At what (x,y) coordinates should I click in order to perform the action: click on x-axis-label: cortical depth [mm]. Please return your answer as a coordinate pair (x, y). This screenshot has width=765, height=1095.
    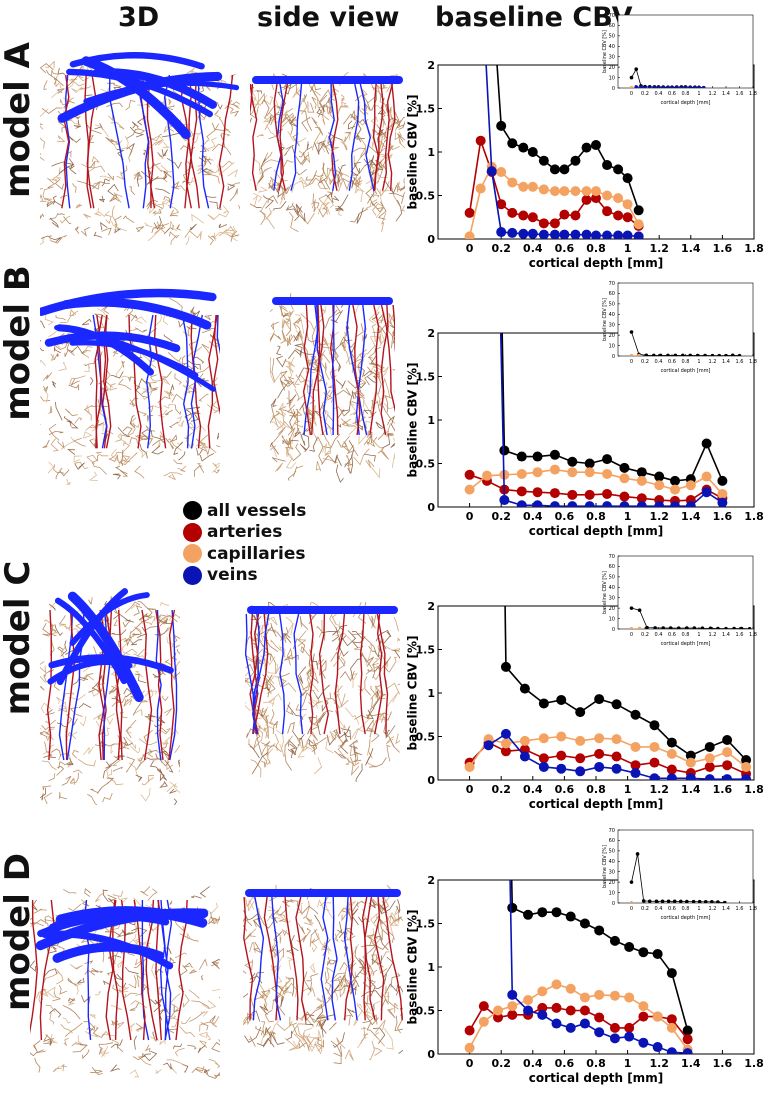
    Looking at the image, I should click on (596, 263).